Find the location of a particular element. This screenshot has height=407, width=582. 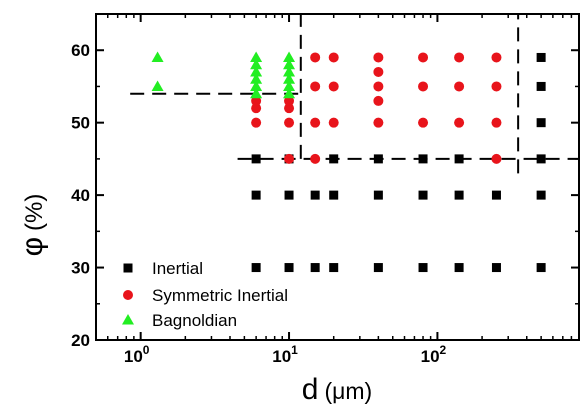

y-axis-symbol: φ is located at coordinates (32, 246).